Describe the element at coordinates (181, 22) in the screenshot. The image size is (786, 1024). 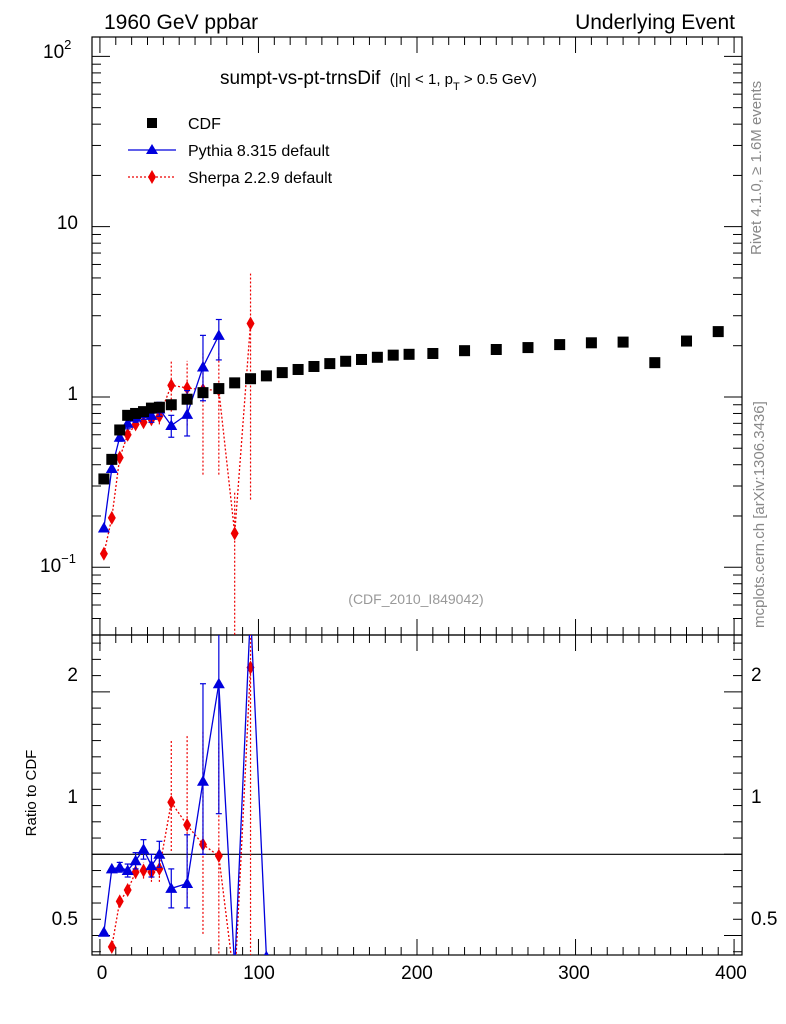
I see `header-energy: 1960 GeV ppbar` at that location.